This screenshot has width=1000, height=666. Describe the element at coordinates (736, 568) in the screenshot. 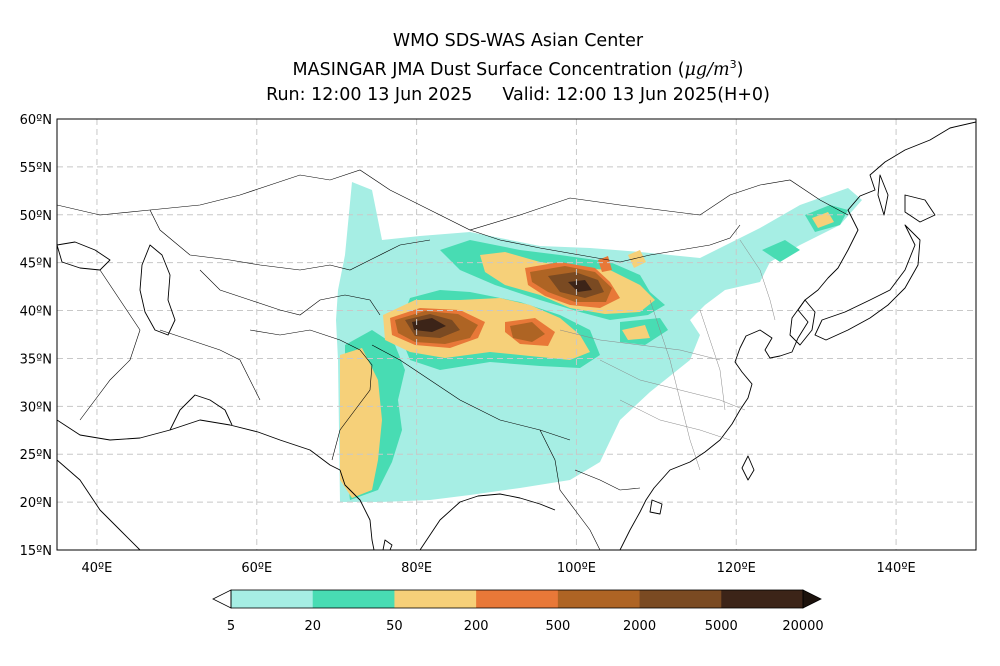

I see `lon-tick-label: 120ºE` at that location.